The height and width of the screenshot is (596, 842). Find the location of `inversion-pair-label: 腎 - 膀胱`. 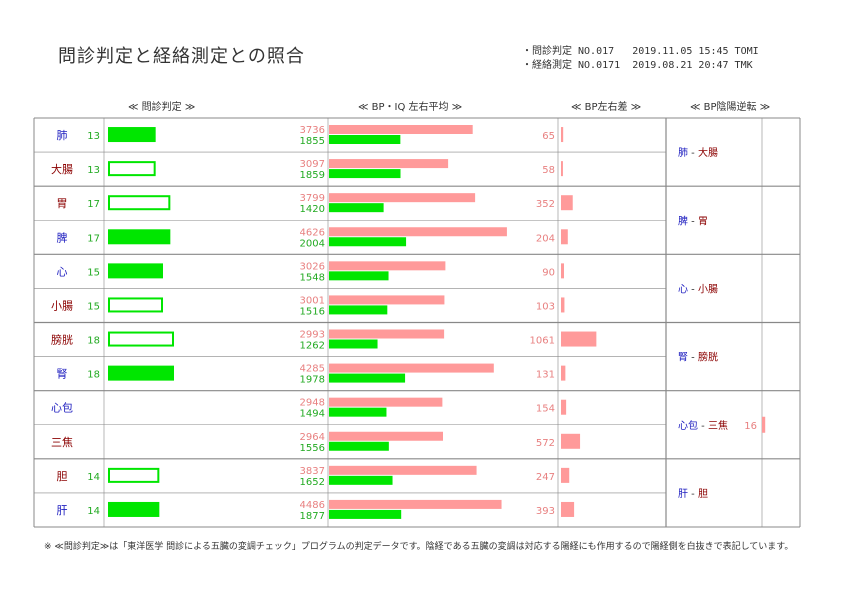

inversion-pair-label: 腎 - 膀胱 is located at coordinates (698, 357).